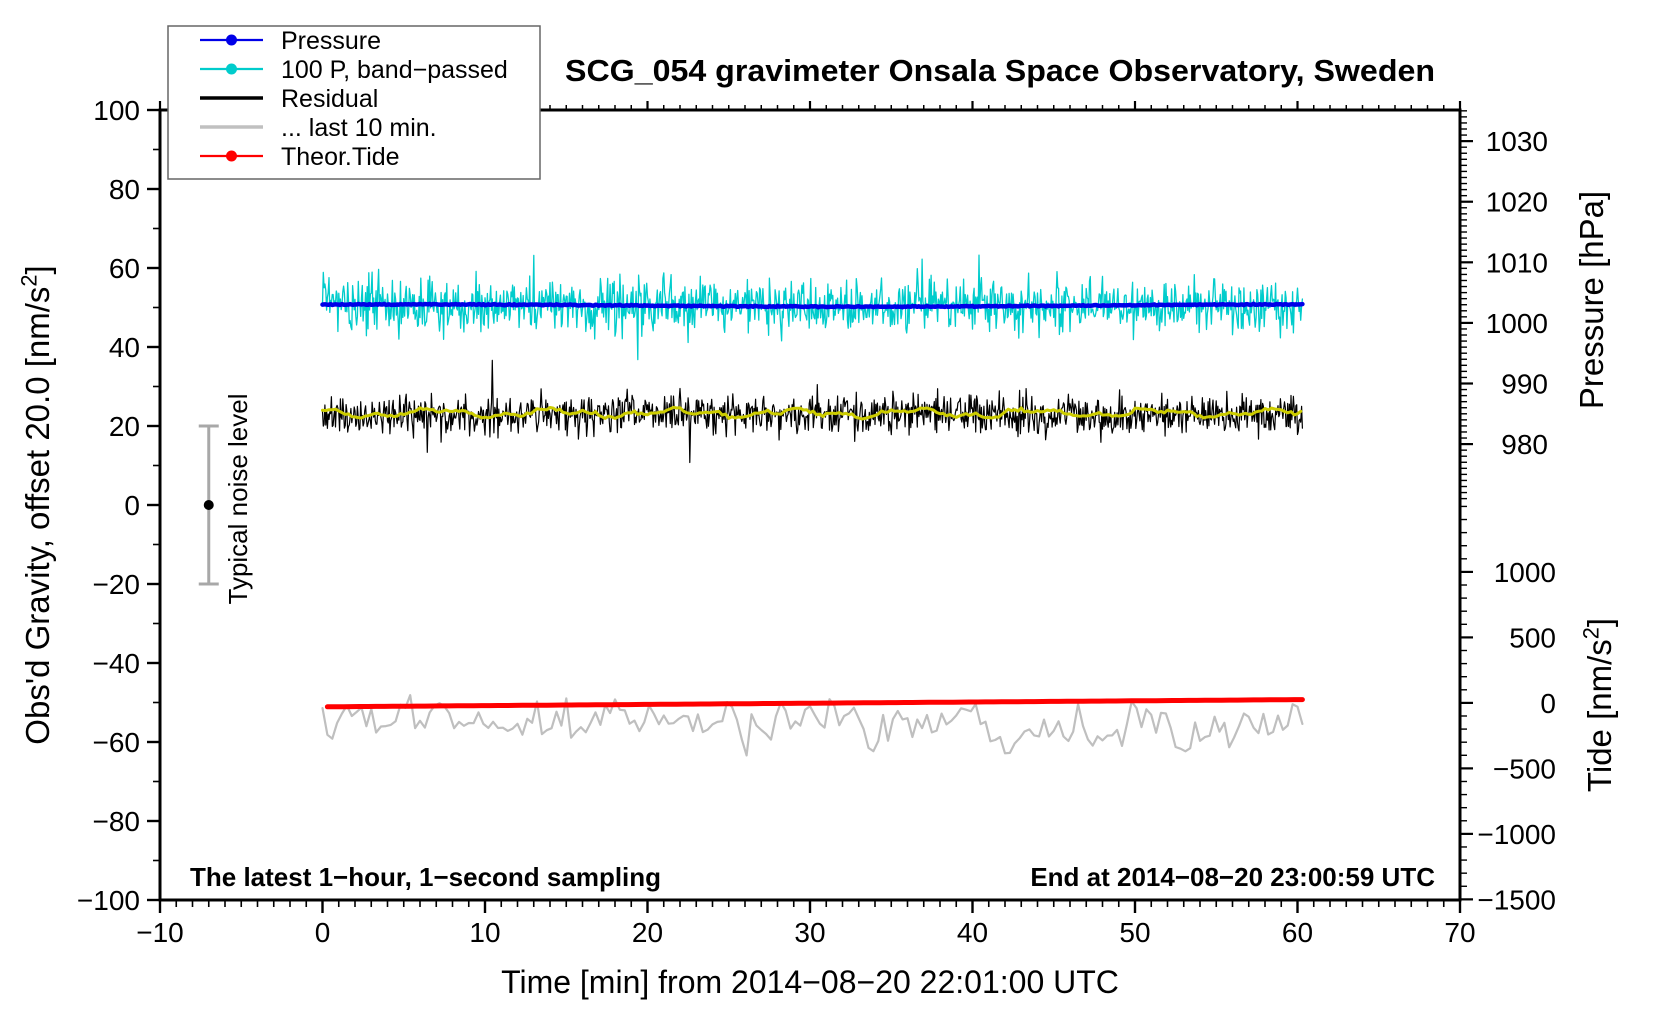  I want to click on pressure-tick-label: 1020, so click(1517, 202).